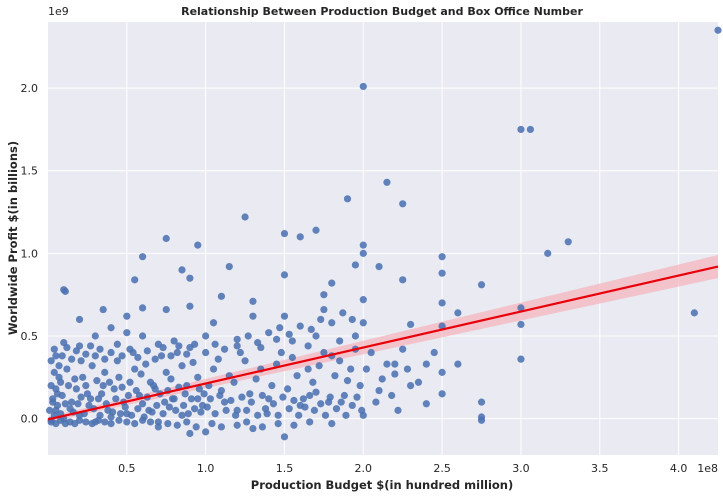  I want to click on x-tick-label: 1.5, so click(285, 468).